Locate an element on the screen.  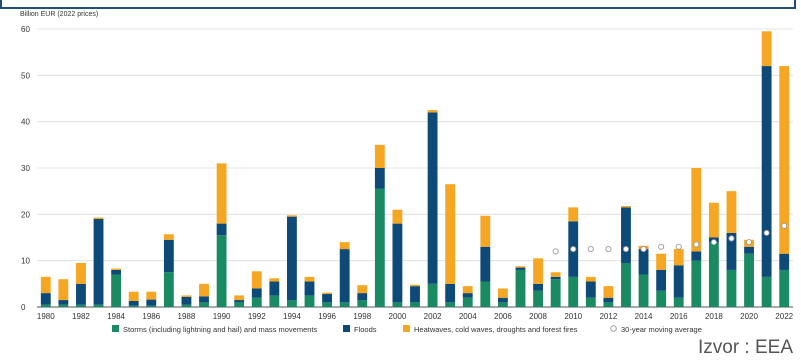
moving-average-point-2011 is located at coordinates (590, 249).